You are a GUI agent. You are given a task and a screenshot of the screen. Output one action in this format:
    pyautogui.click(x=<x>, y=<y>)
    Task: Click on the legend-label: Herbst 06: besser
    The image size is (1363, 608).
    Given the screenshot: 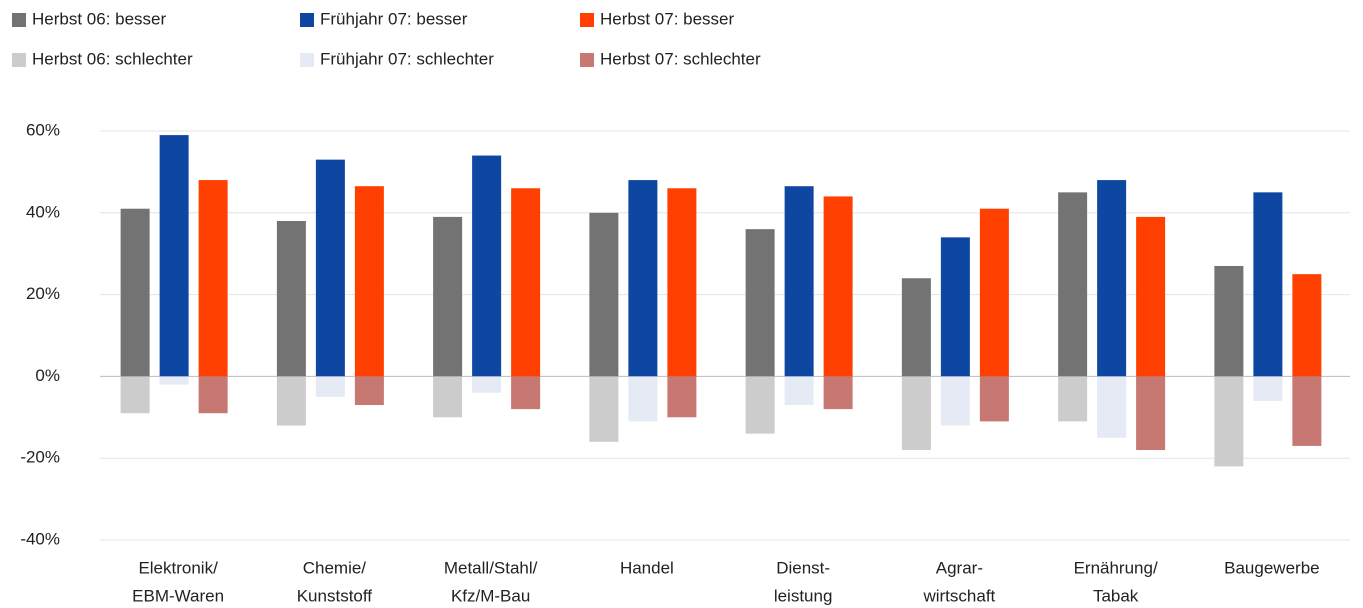 What is the action you would take?
    pyautogui.click(x=99, y=18)
    